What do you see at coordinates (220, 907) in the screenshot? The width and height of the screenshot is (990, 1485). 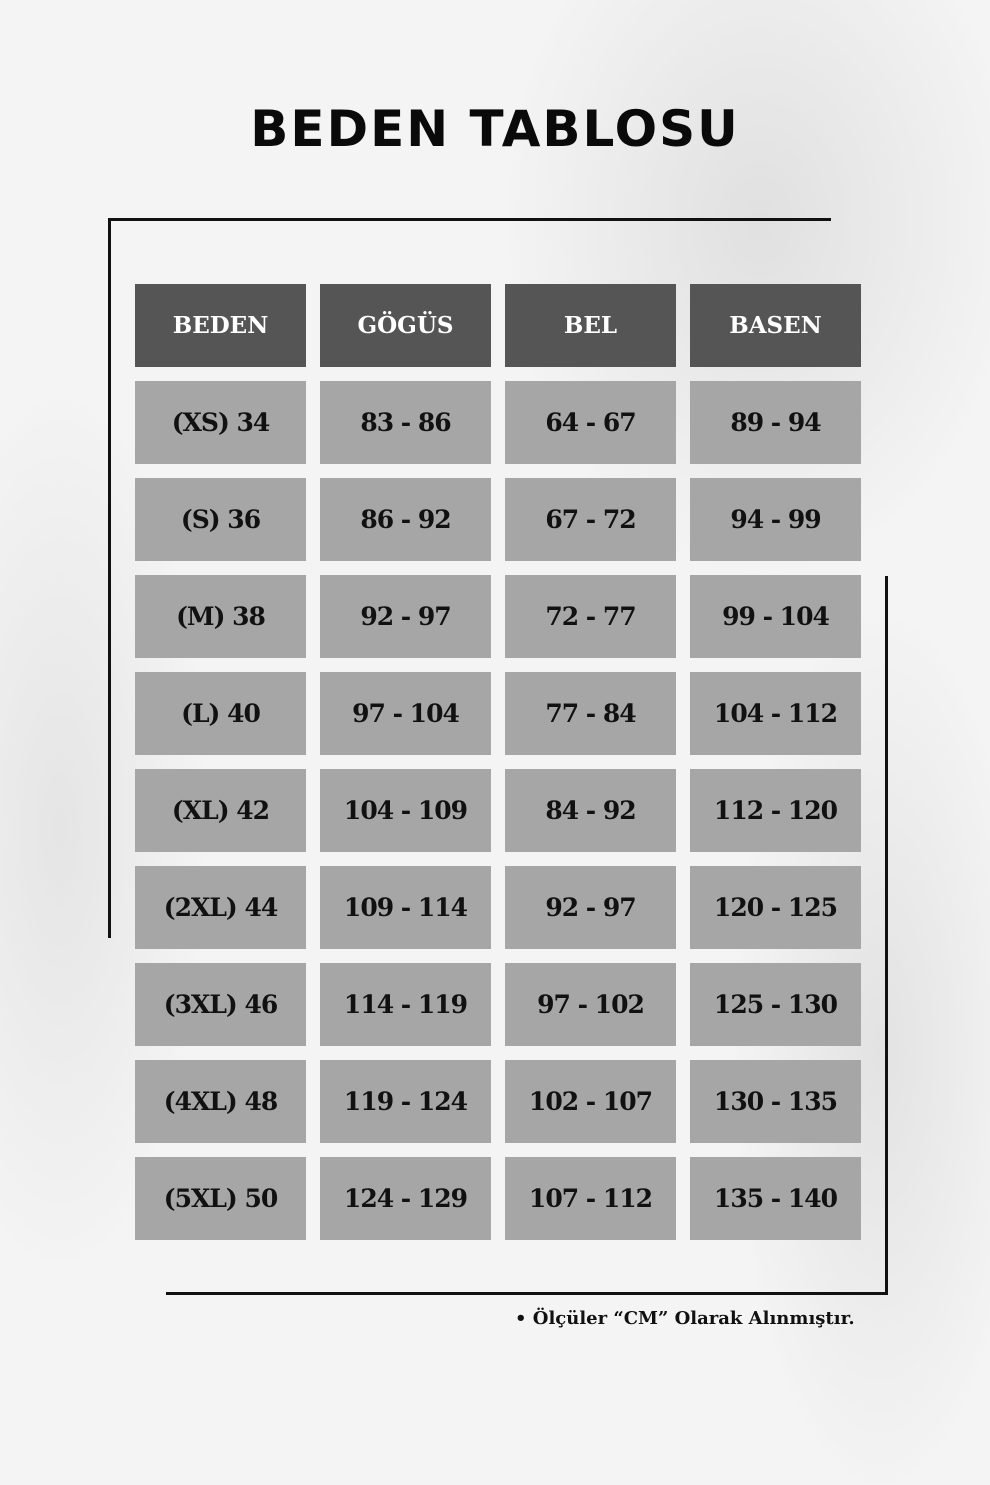 I see `table-cell: (2XL) 44` at bounding box center [220, 907].